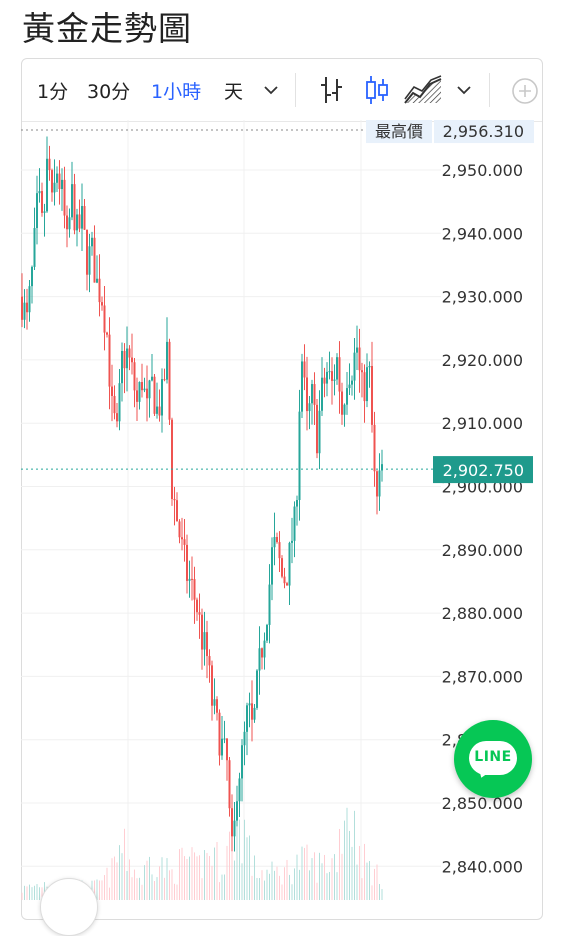 Image resolution: width=564 pixels, height=936 pixels. What do you see at coordinates (483, 131) in the screenshot?
I see `high-value-text: 2,956.310` at bounding box center [483, 131].